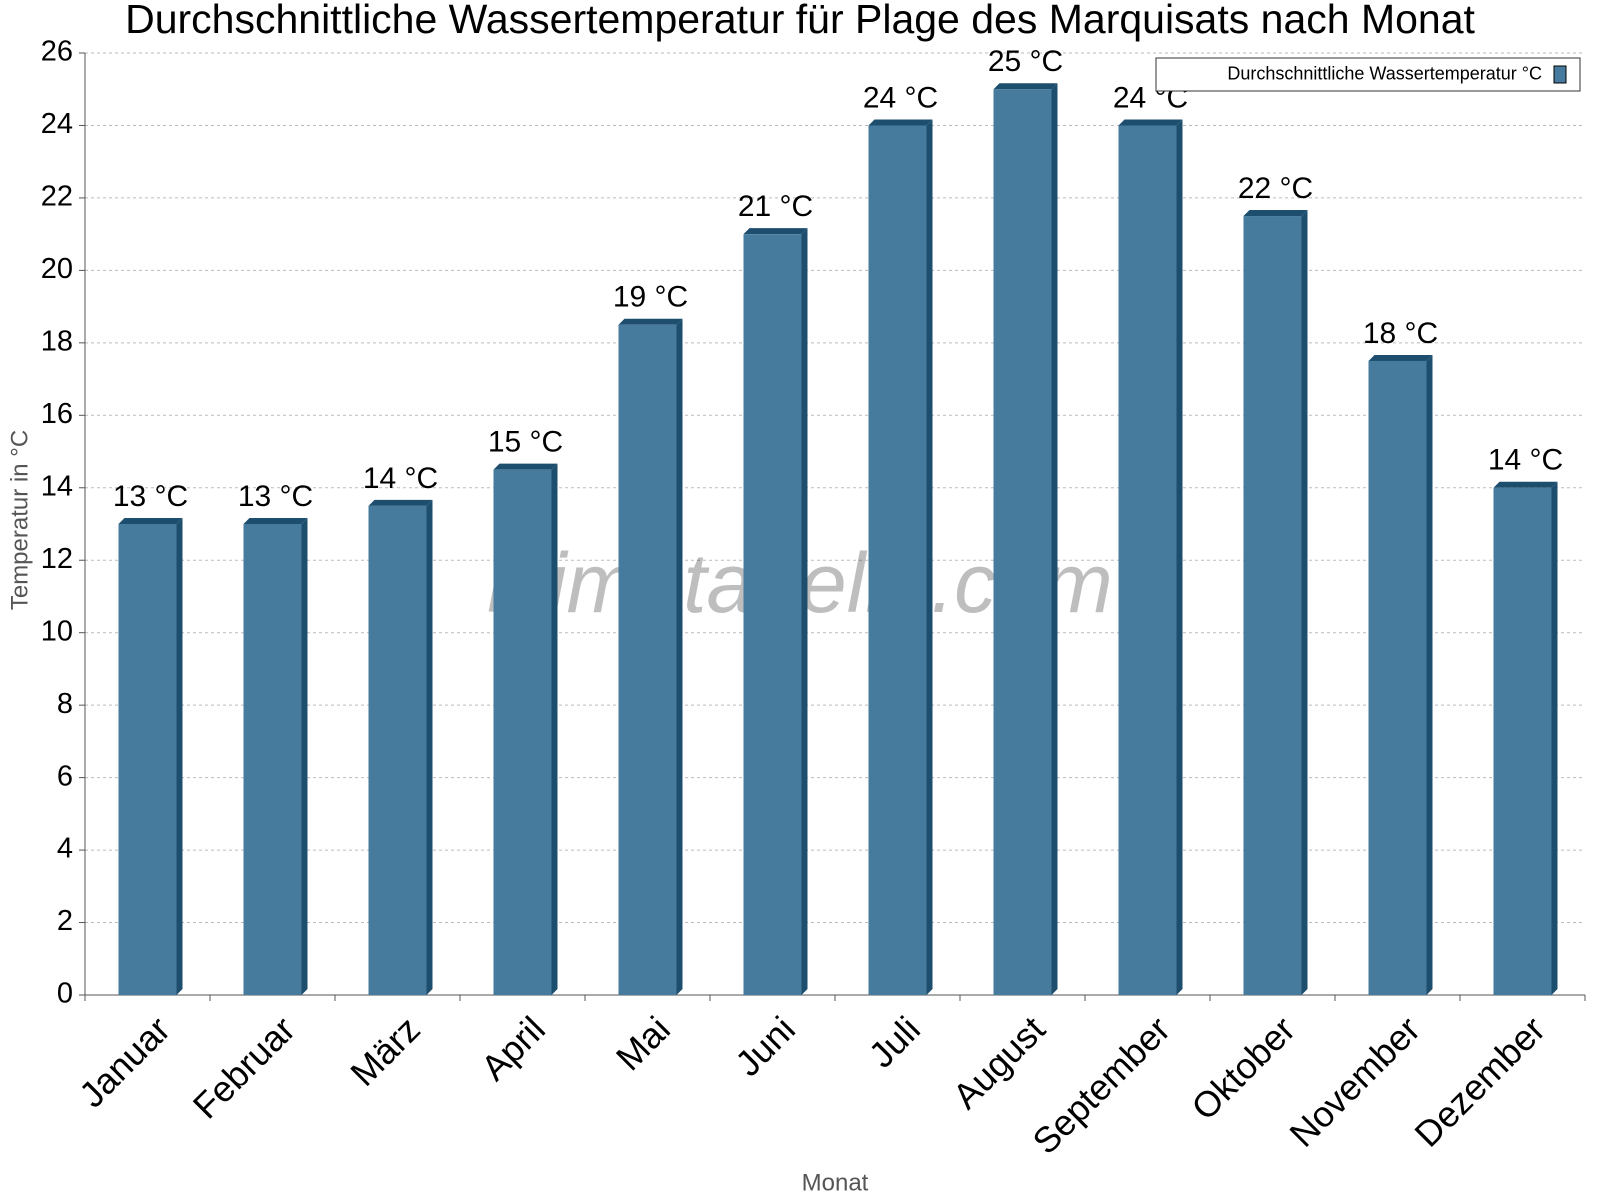 The width and height of the screenshot is (1600, 1200). I want to click on y-tick-label: 22, so click(57, 197).